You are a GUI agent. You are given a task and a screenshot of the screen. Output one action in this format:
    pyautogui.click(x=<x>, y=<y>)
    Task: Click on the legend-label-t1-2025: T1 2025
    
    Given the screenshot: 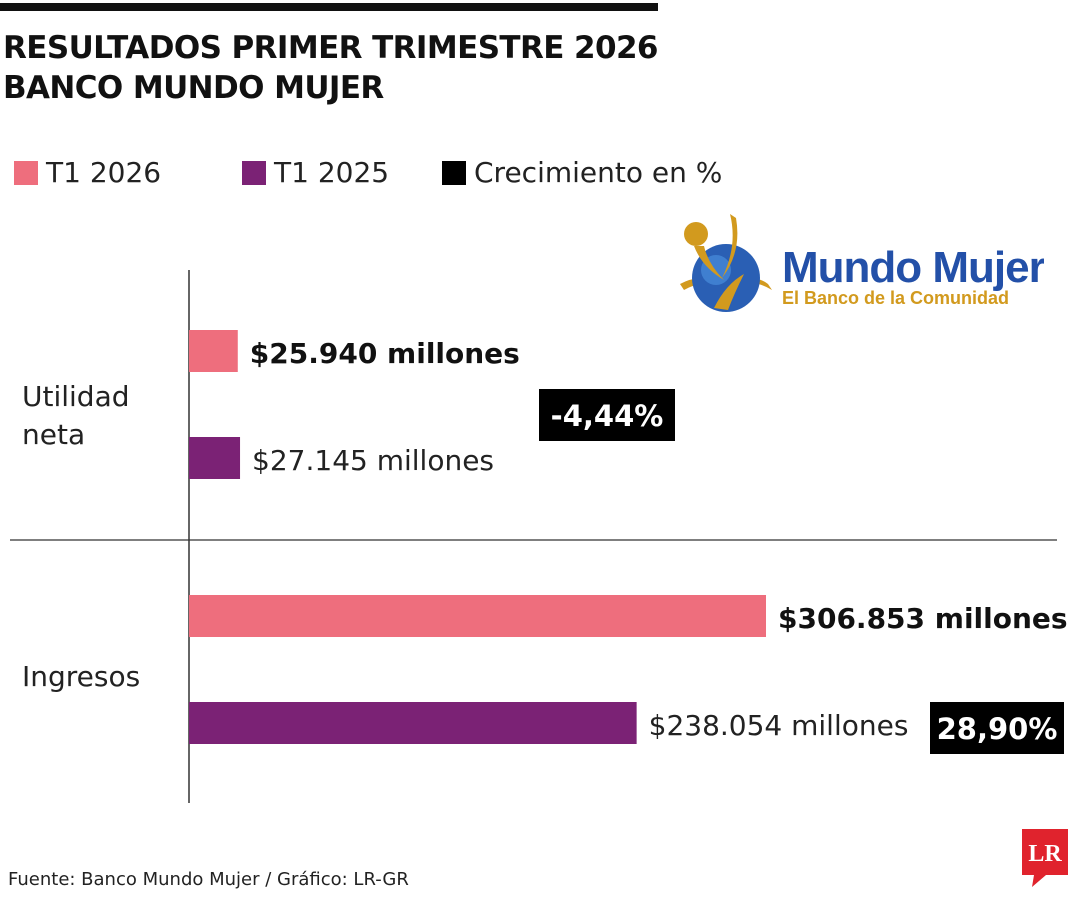 What is the action you would take?
    pyautogui.click(x=332, y=172)
    